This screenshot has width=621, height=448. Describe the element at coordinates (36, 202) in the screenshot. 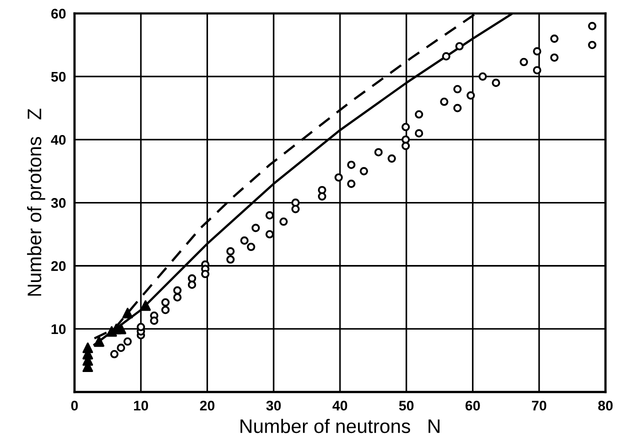

I see `y-axis-title: Number of protons Z` at that location.